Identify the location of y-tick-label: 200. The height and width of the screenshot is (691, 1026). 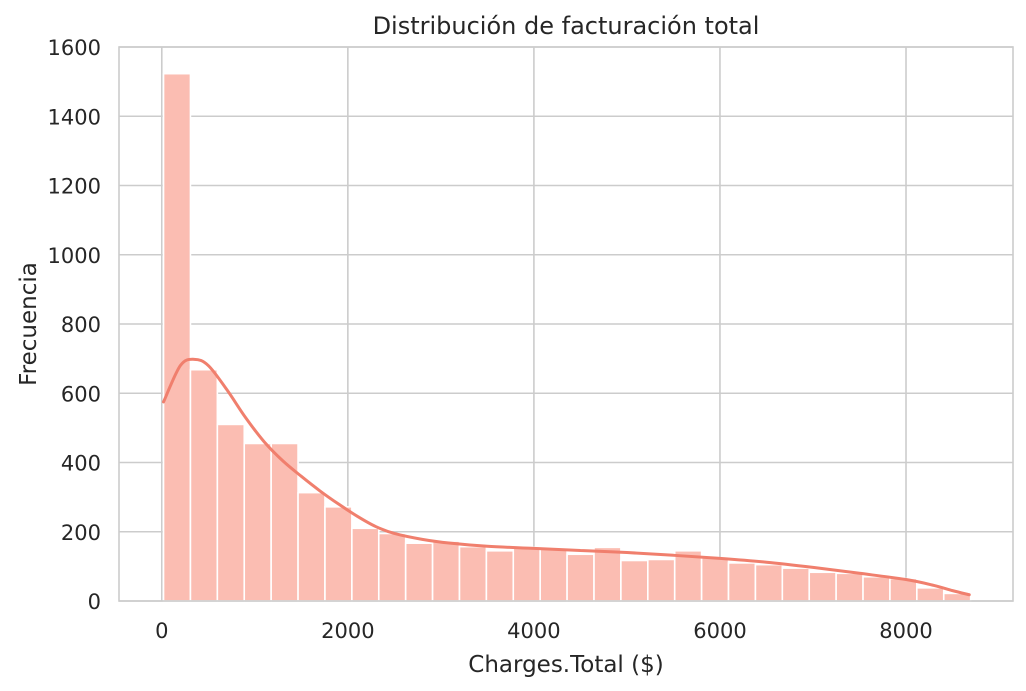
(81, 533).